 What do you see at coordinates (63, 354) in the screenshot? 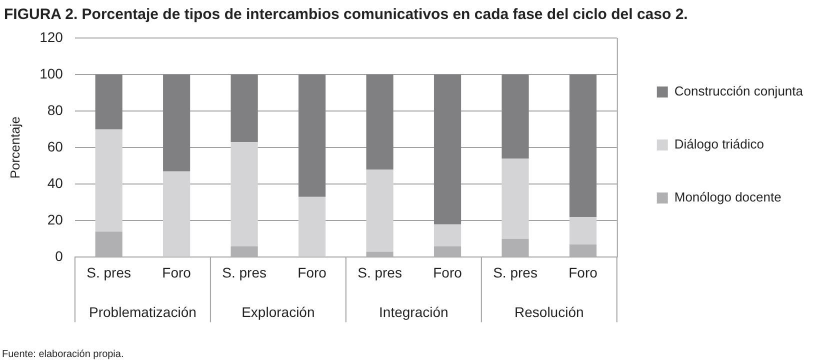
I see `source-note: Fuente: elaboración propia.` at bounding box center [63, 354].